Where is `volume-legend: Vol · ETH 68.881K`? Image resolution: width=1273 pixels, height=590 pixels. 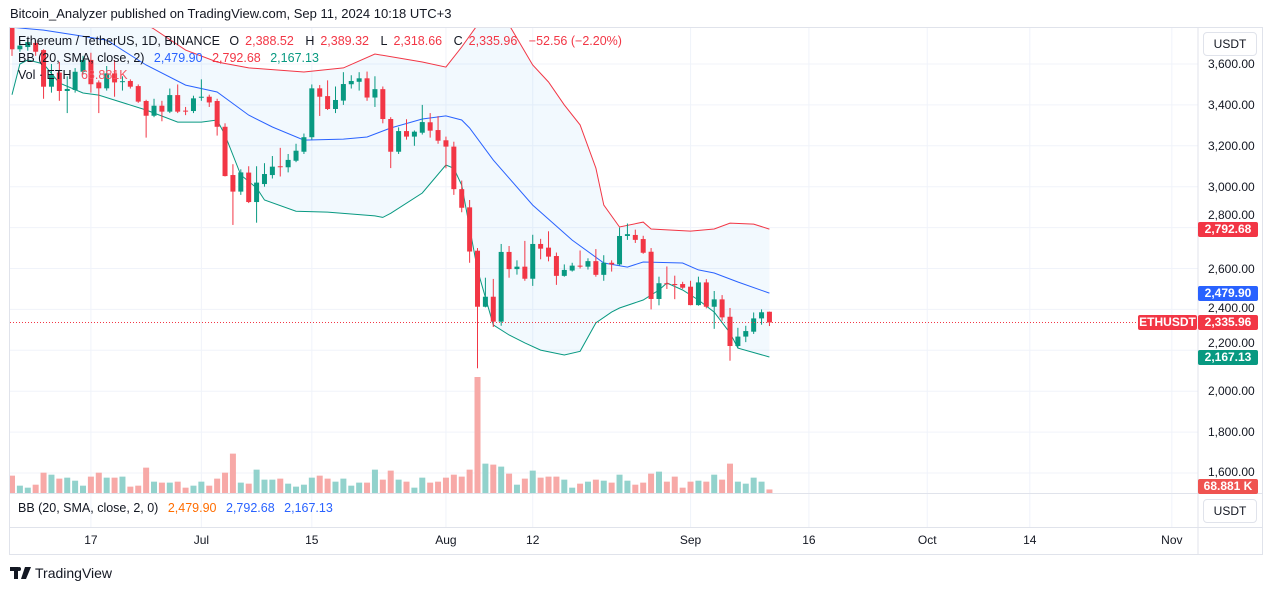 volume-legend: Vol · ETH 68.881K is located at coordinates (76, 75).